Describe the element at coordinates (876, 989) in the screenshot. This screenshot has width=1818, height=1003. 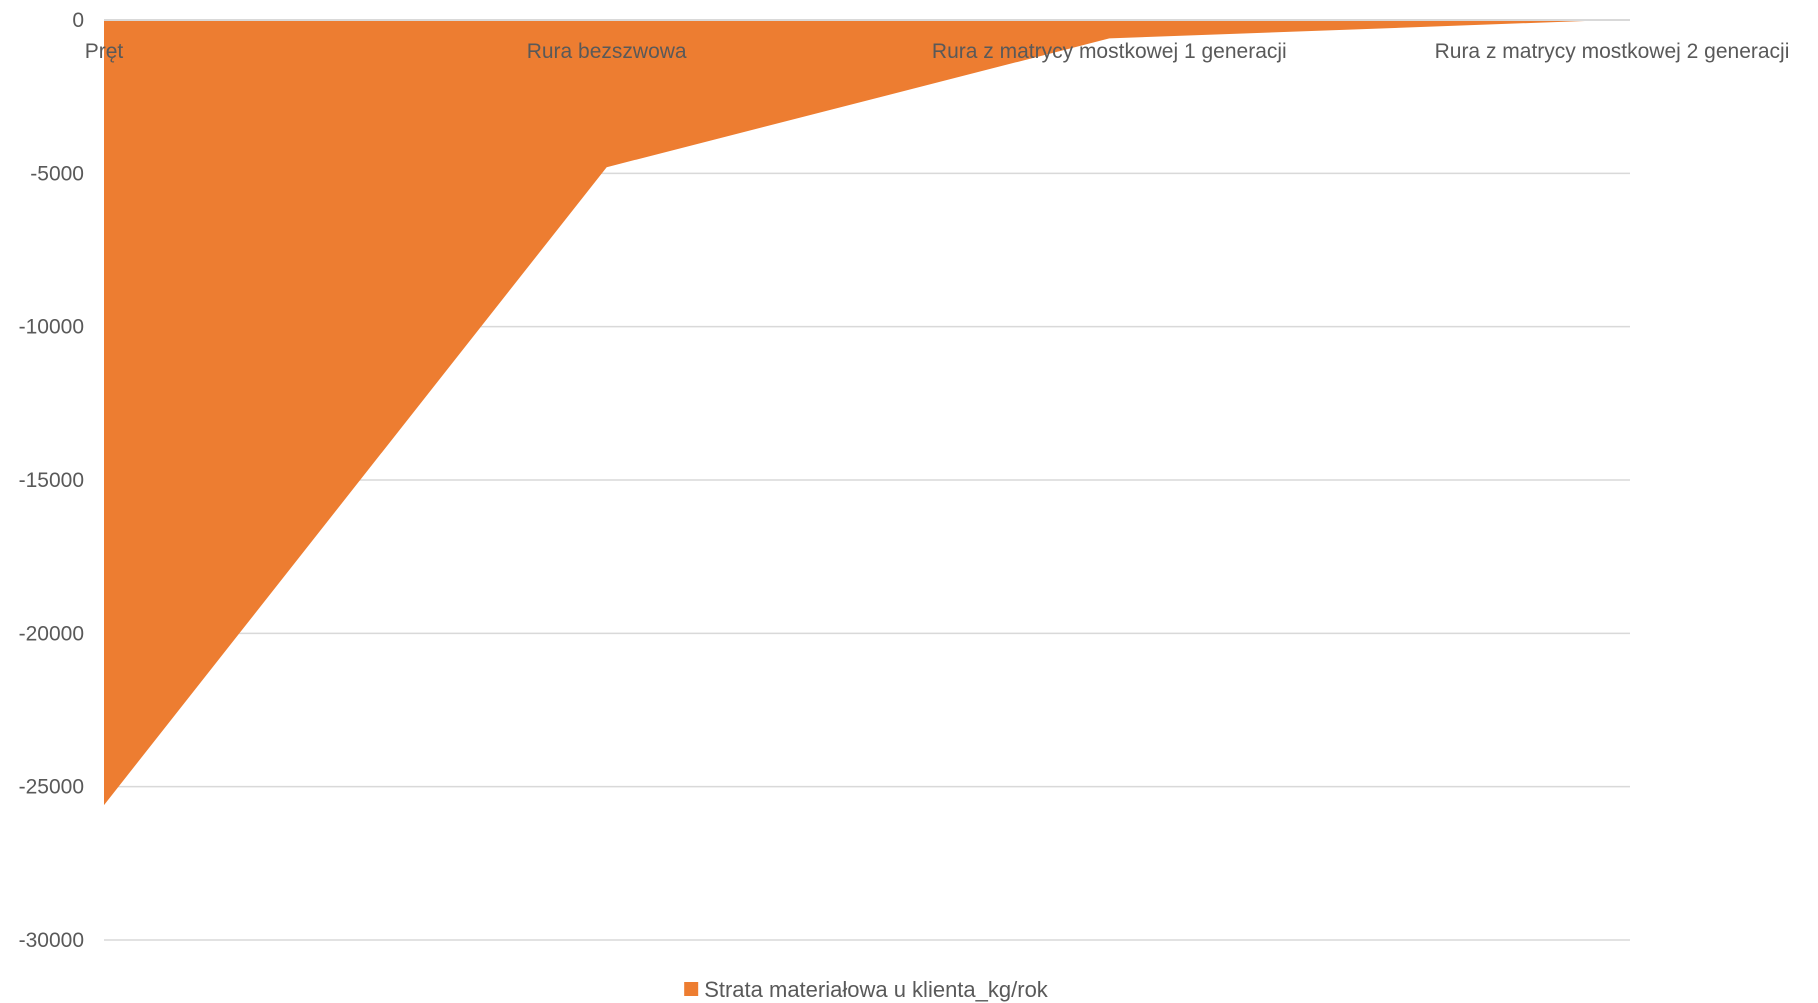
I see `legend-label: Strata materiałowa u klienta_kg/rok` at that location.